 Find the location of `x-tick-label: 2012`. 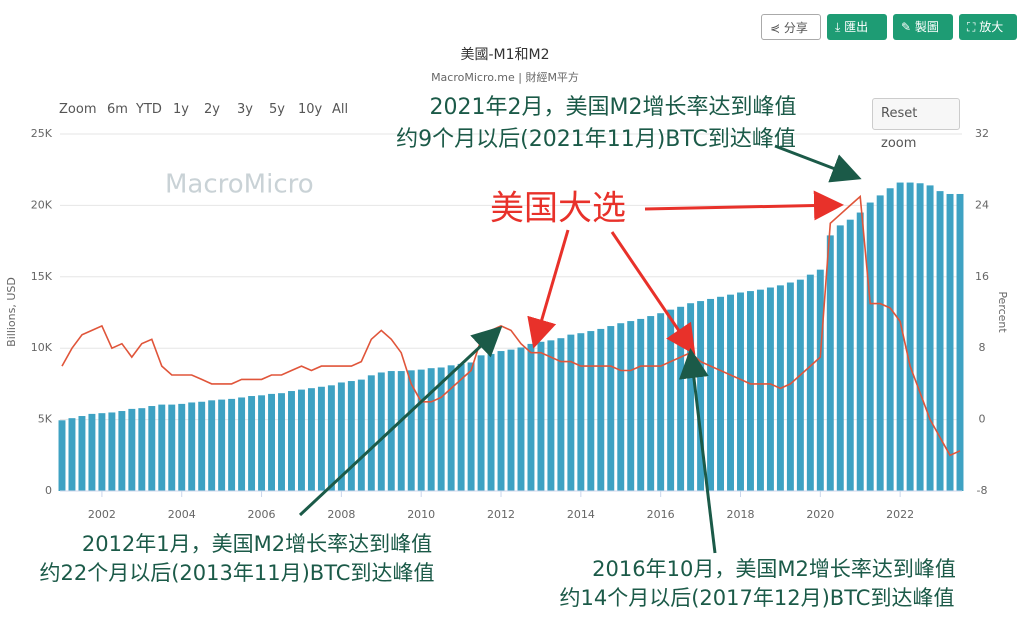

x-tick-label: 2012 is located at coordinates (501, 514).